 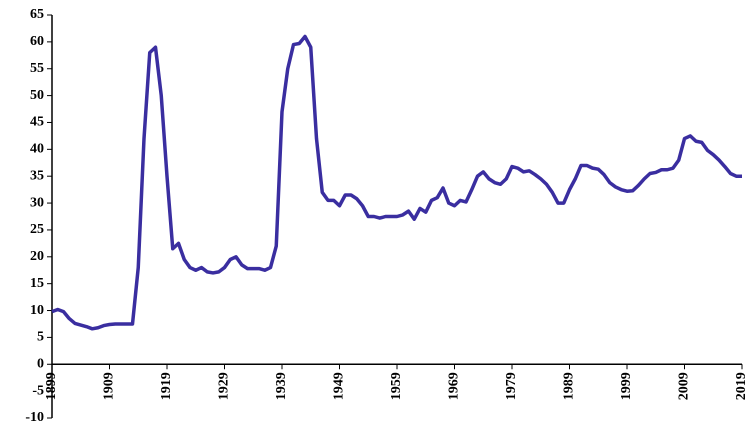 I want to click on x-tick-label: 1959, so click(x=396, y=386).